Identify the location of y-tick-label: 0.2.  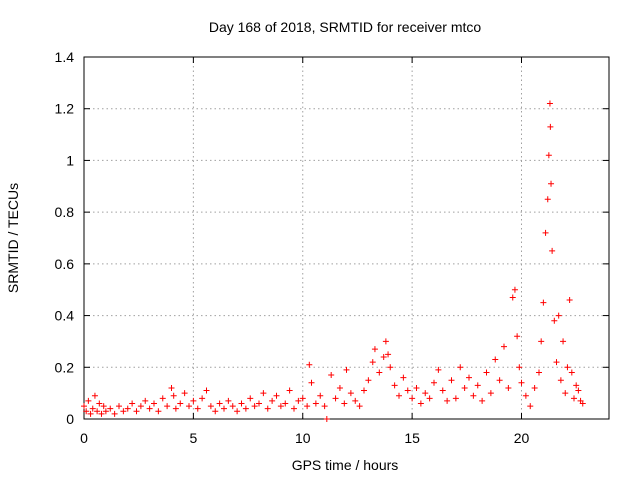
(65, 367).